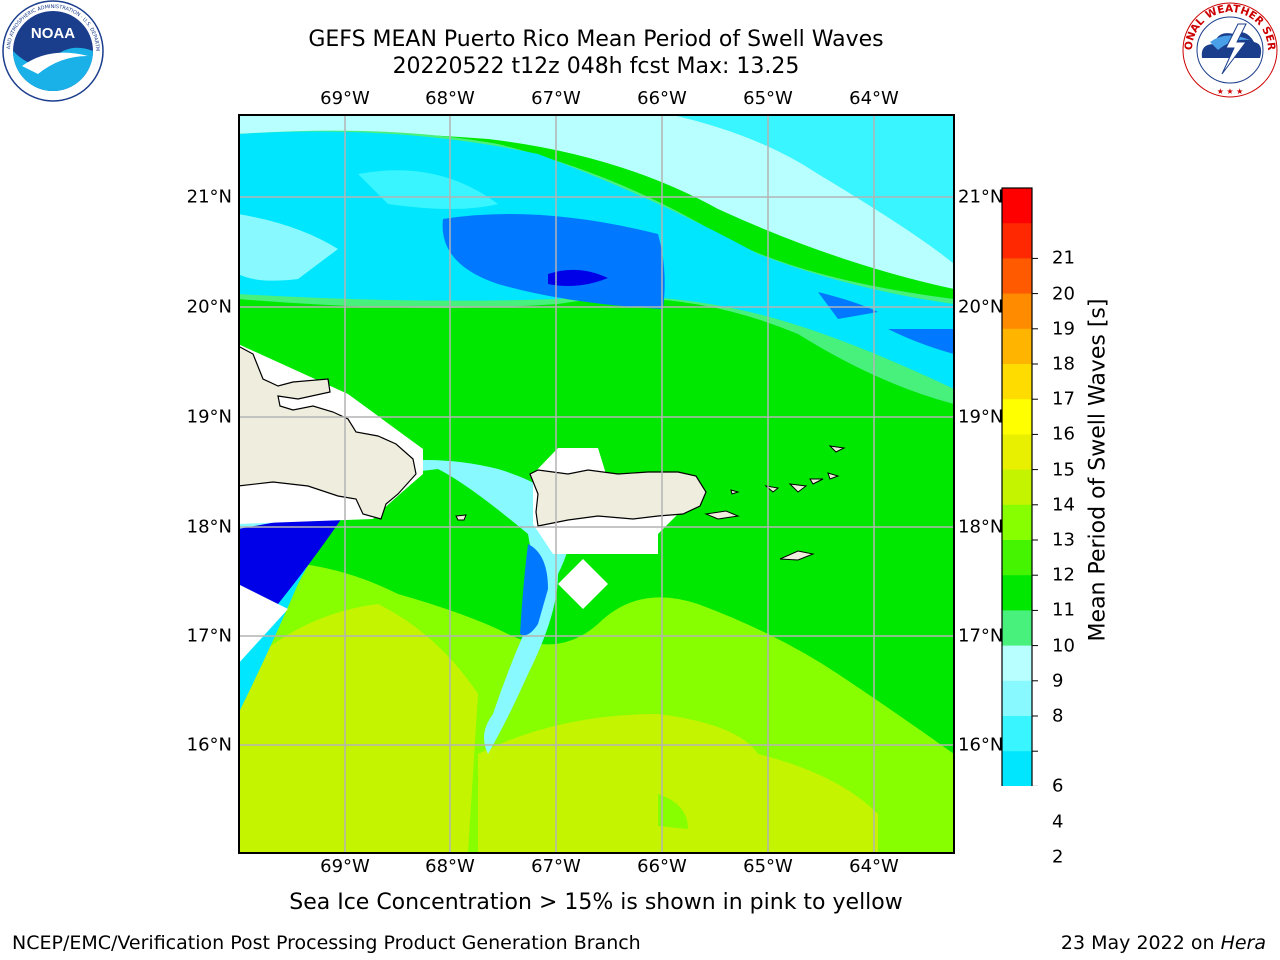 This screenshot has width=1280, height=960. Describe the element at coordinates (662, 98) in the screenshot. I see `lon-label-top-66w: 66°W` at that location.